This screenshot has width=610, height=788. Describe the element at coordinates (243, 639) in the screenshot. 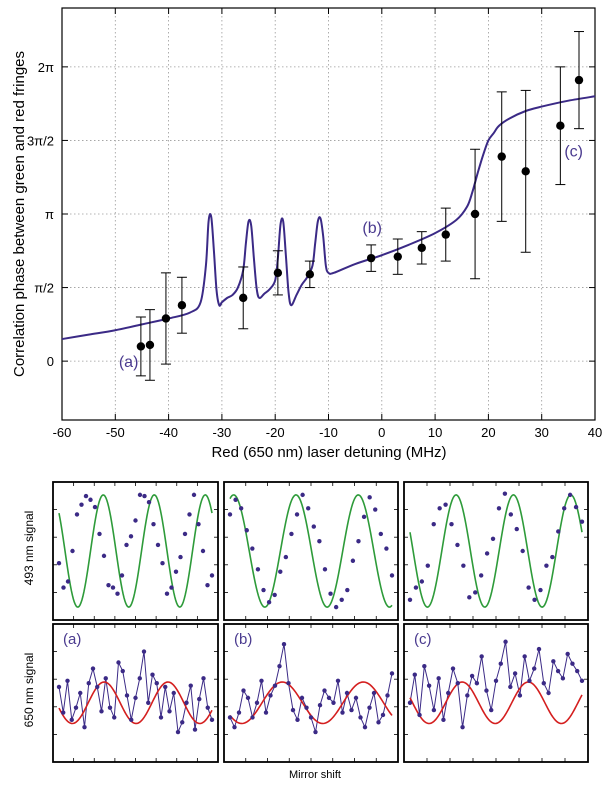

I see `panel-label: (b)` at that location.